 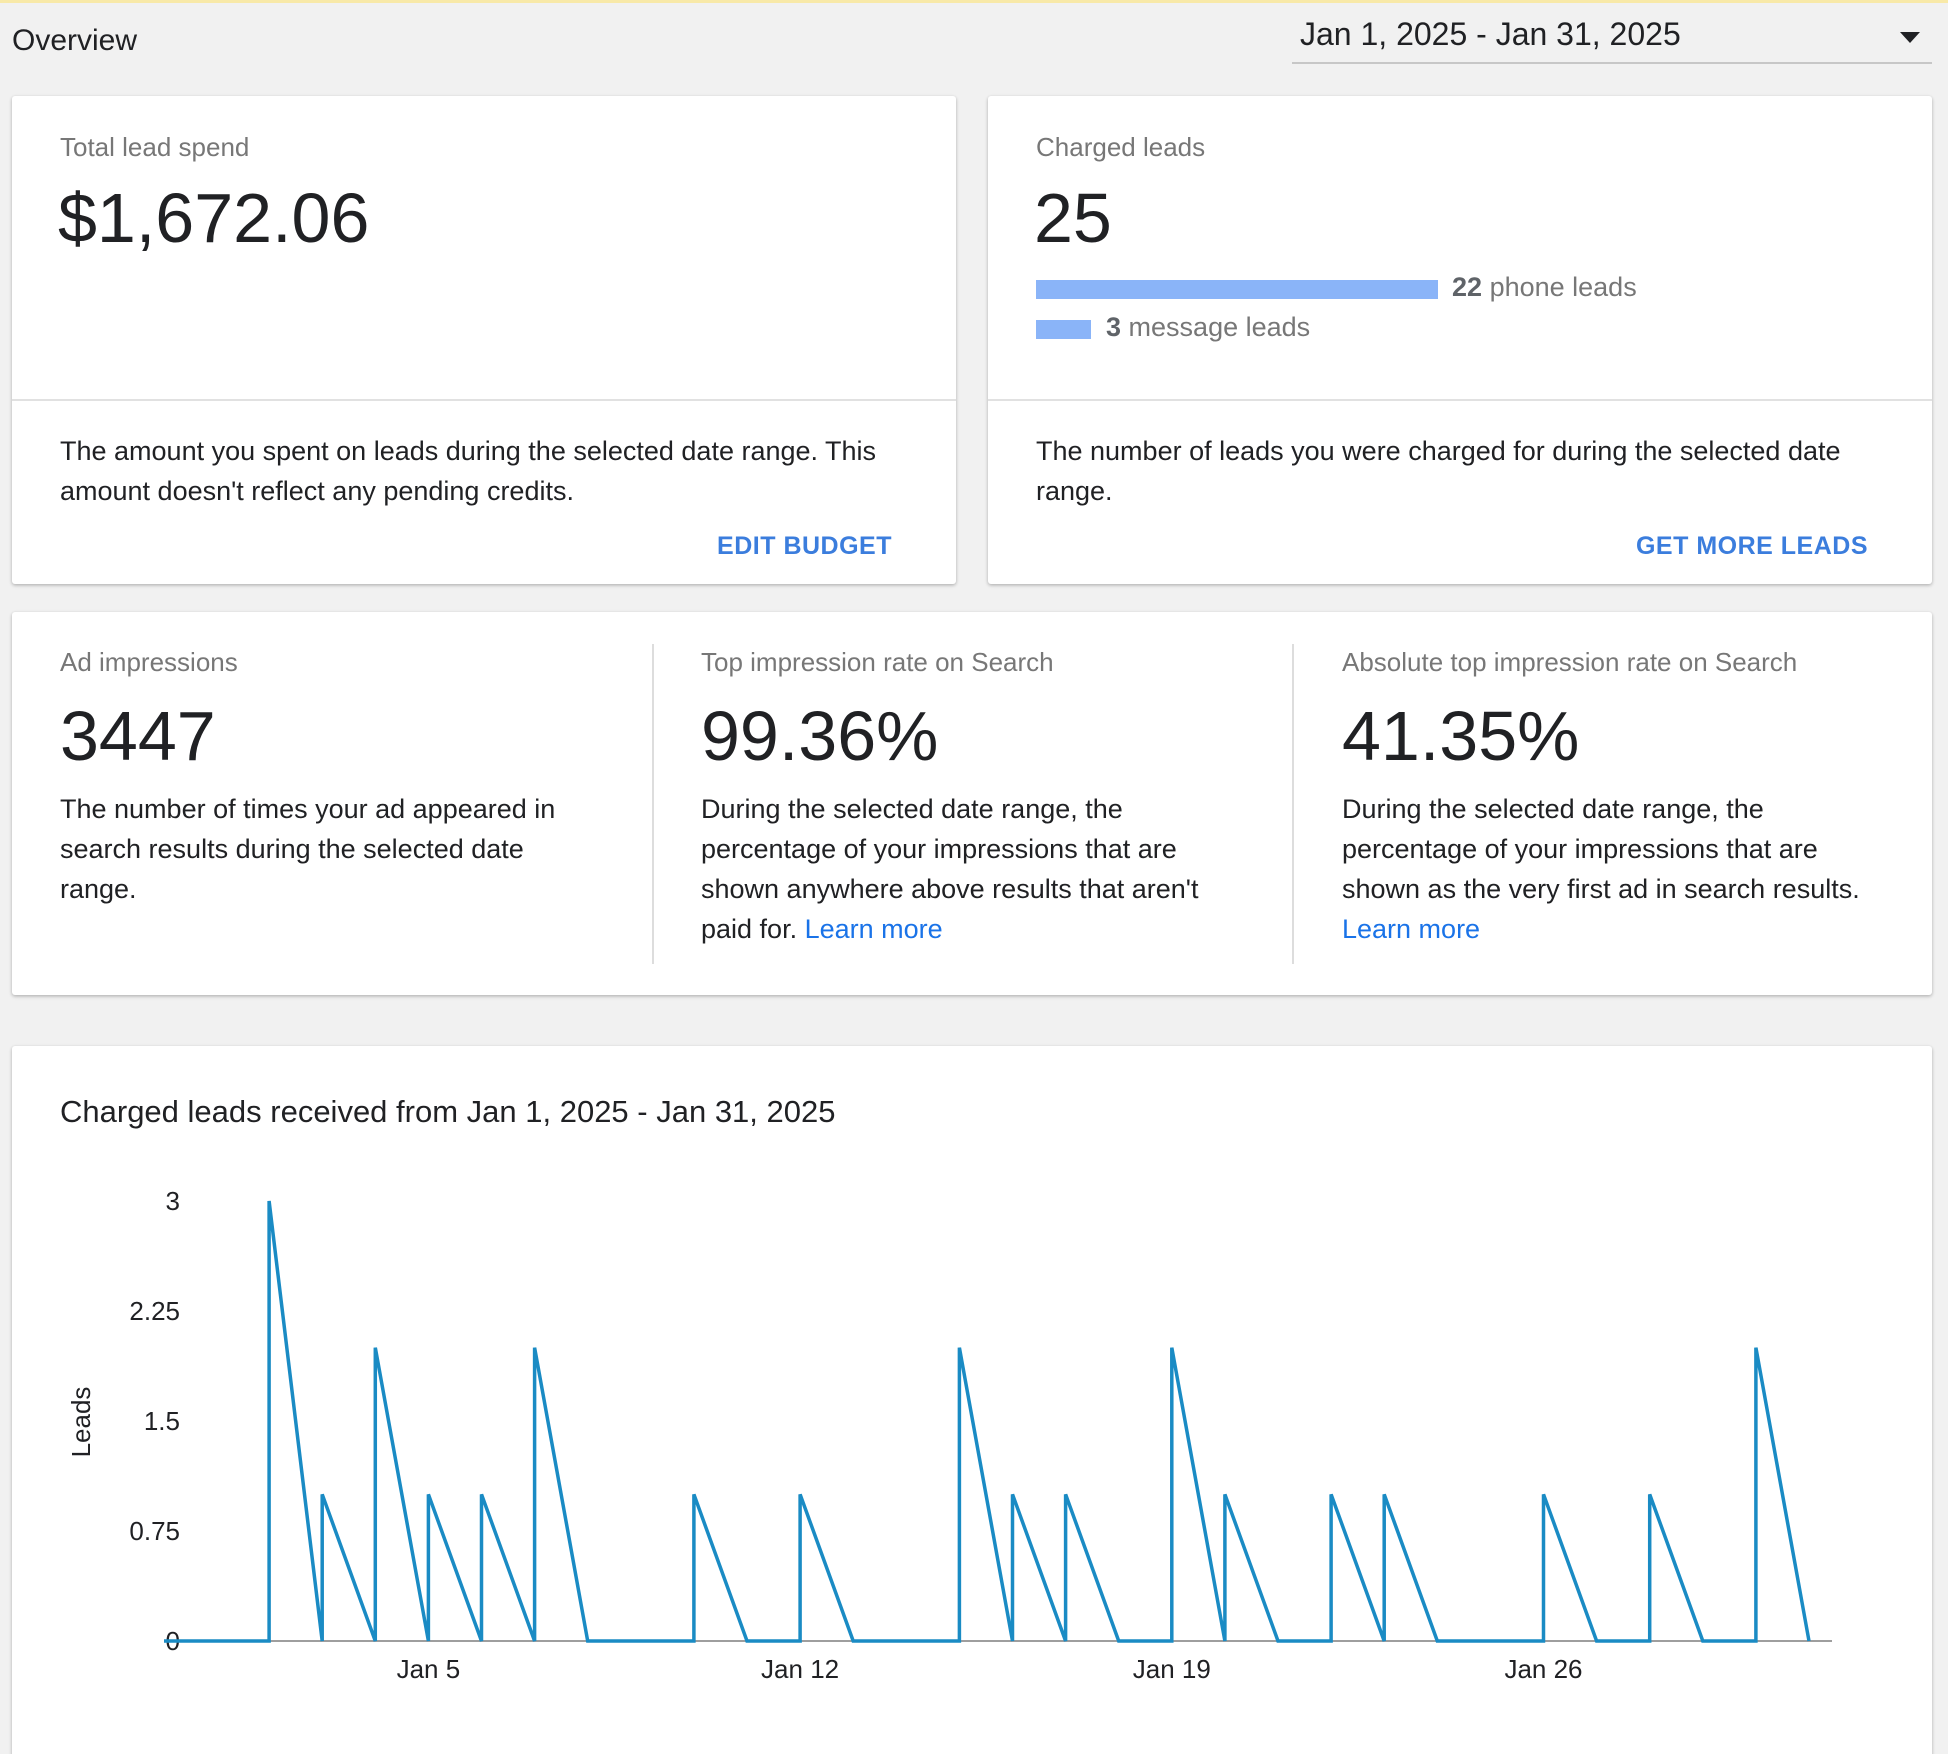 I want to click on x-tick-label: Jan 19, so click(x=1172, y=1669).